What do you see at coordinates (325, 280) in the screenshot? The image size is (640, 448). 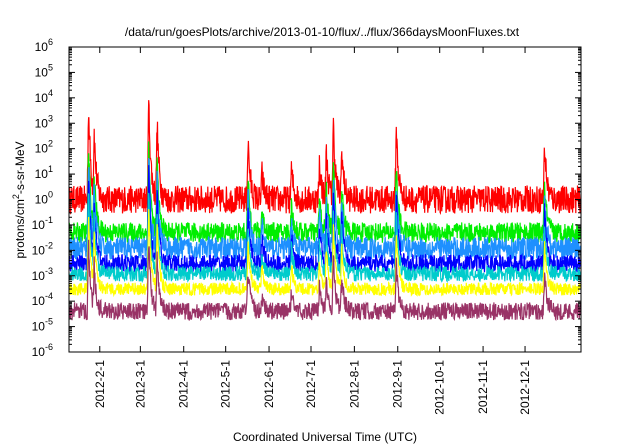 I see `series-line` at bounding box center [325, 280].